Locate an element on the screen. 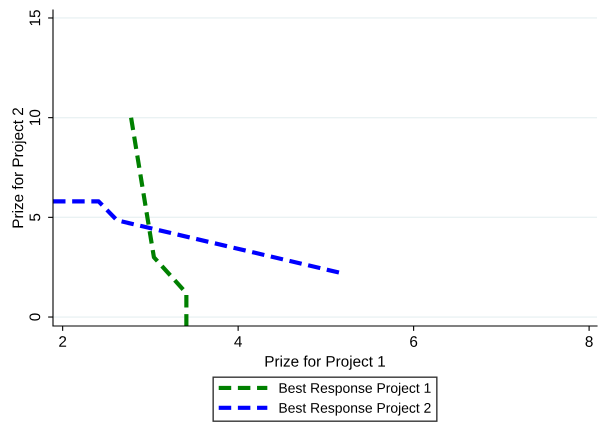 This screenshot has width=605, height=429. legend-label: Best Response Project 2 is located at coordinates (355, 409).